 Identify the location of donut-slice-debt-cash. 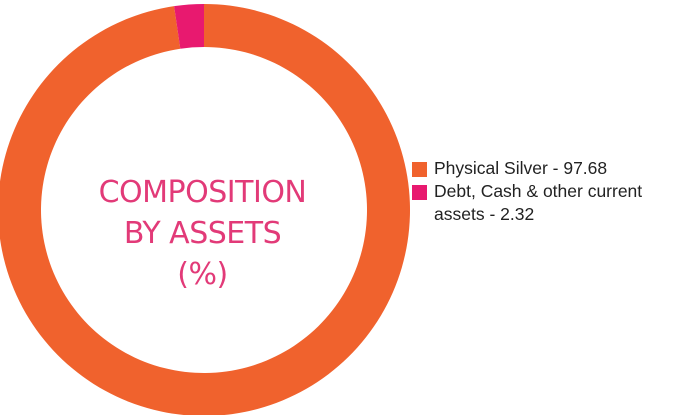
(189, 26).